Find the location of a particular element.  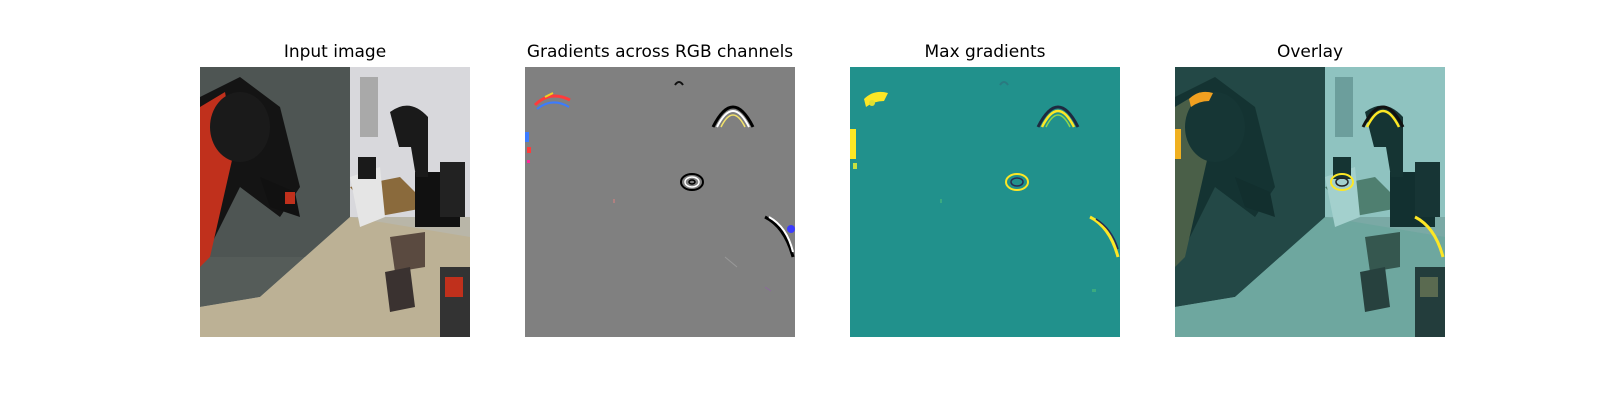

overlay-scene is located at coordinates (1310, 202).